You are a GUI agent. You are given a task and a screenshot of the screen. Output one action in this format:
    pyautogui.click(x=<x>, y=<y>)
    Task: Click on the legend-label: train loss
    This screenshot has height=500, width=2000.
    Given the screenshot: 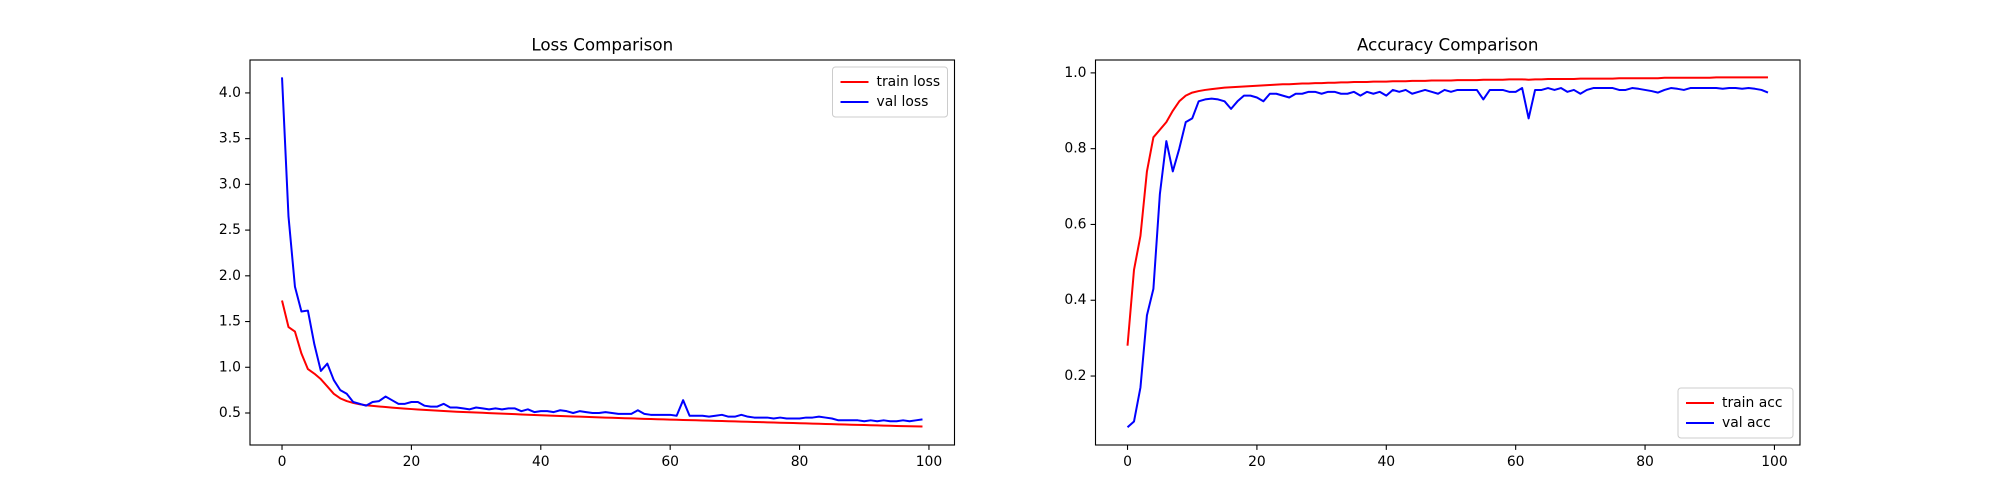 What is the action you would take?
    pyautogui.click(x=909, y=82)
    